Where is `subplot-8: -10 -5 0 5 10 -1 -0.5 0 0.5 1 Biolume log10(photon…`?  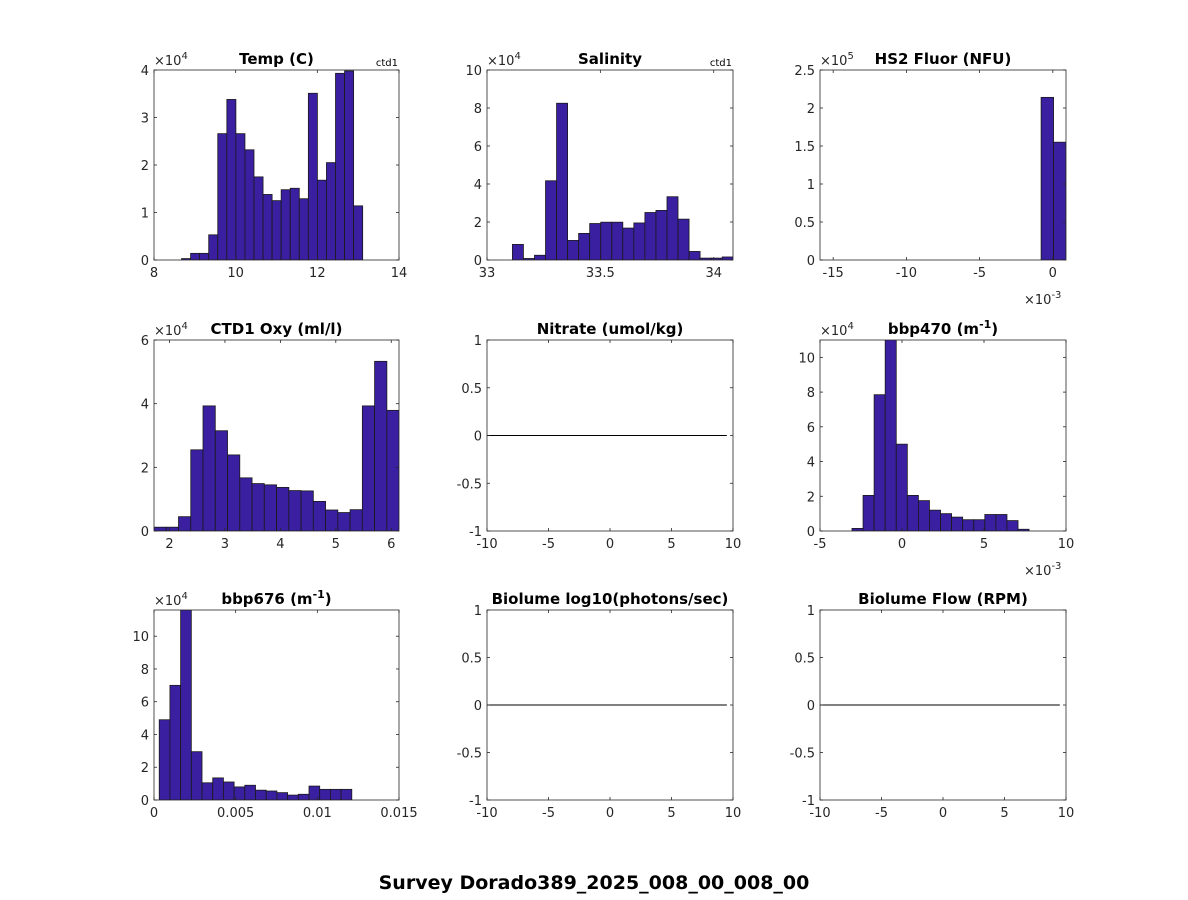 subplot-8: -10 -5 0 5 10 -1 -0.5 0 0.5 1 Biolume log10(photon… is located at coordinates (599, 705).